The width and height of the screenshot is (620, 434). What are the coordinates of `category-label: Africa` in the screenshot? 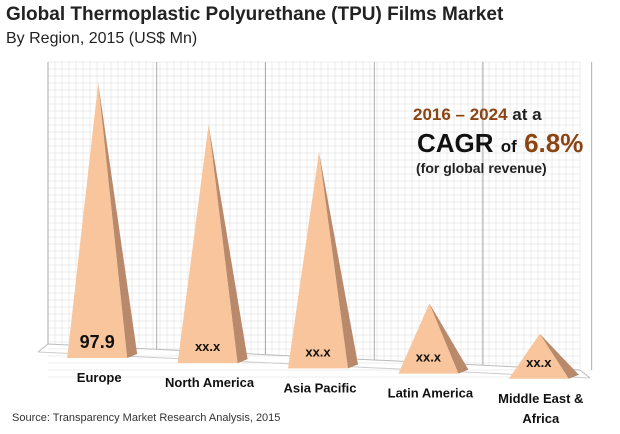 It's located at (541, 418).